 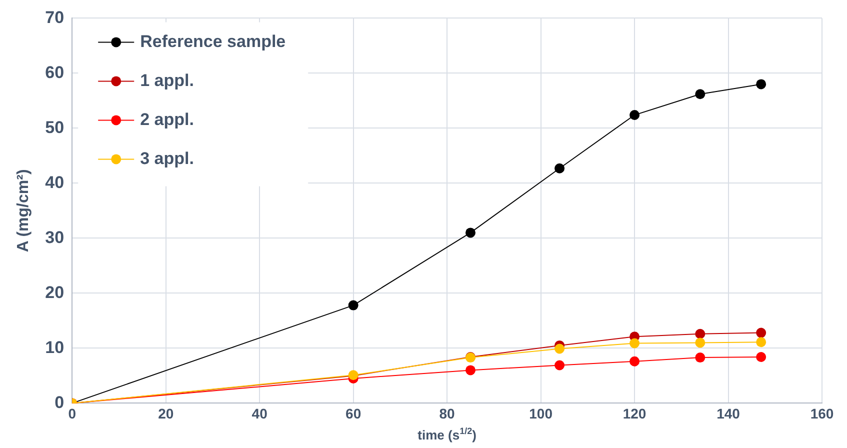 I want to click on x-axis-title: time (s$^{1/2}$), so click(x=447, y=434).